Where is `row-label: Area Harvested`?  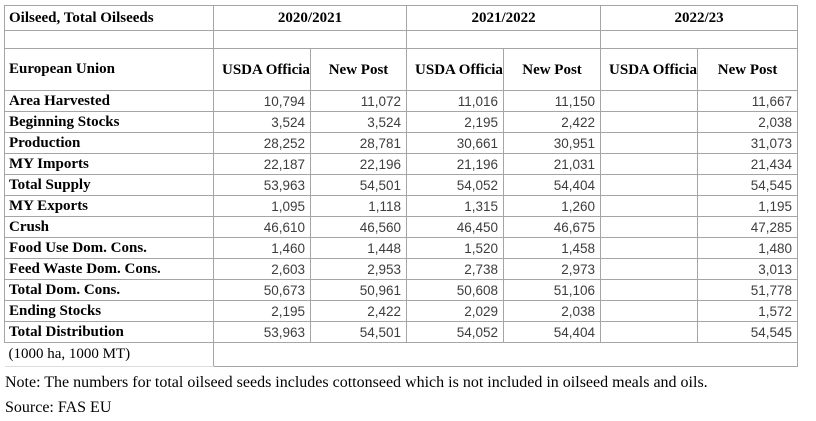 row-label: Area Harvested is located at coordinates (109, 101).